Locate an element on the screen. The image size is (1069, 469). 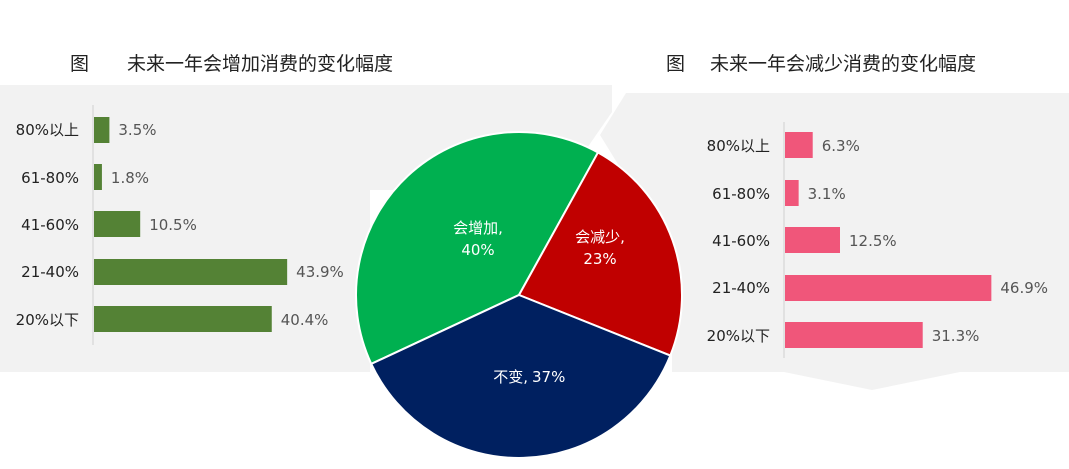
pie-slice-increase is located at coordinates (477, 248).